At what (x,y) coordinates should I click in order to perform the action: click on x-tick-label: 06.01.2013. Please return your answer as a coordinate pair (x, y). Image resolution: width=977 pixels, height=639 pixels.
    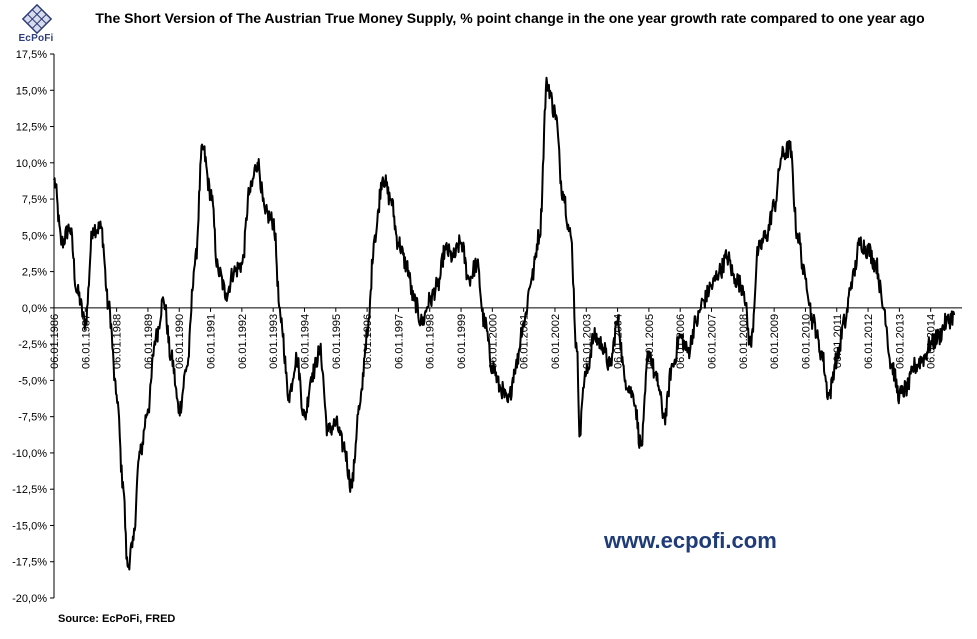
    Looking at the image, I should click on (900, 341).